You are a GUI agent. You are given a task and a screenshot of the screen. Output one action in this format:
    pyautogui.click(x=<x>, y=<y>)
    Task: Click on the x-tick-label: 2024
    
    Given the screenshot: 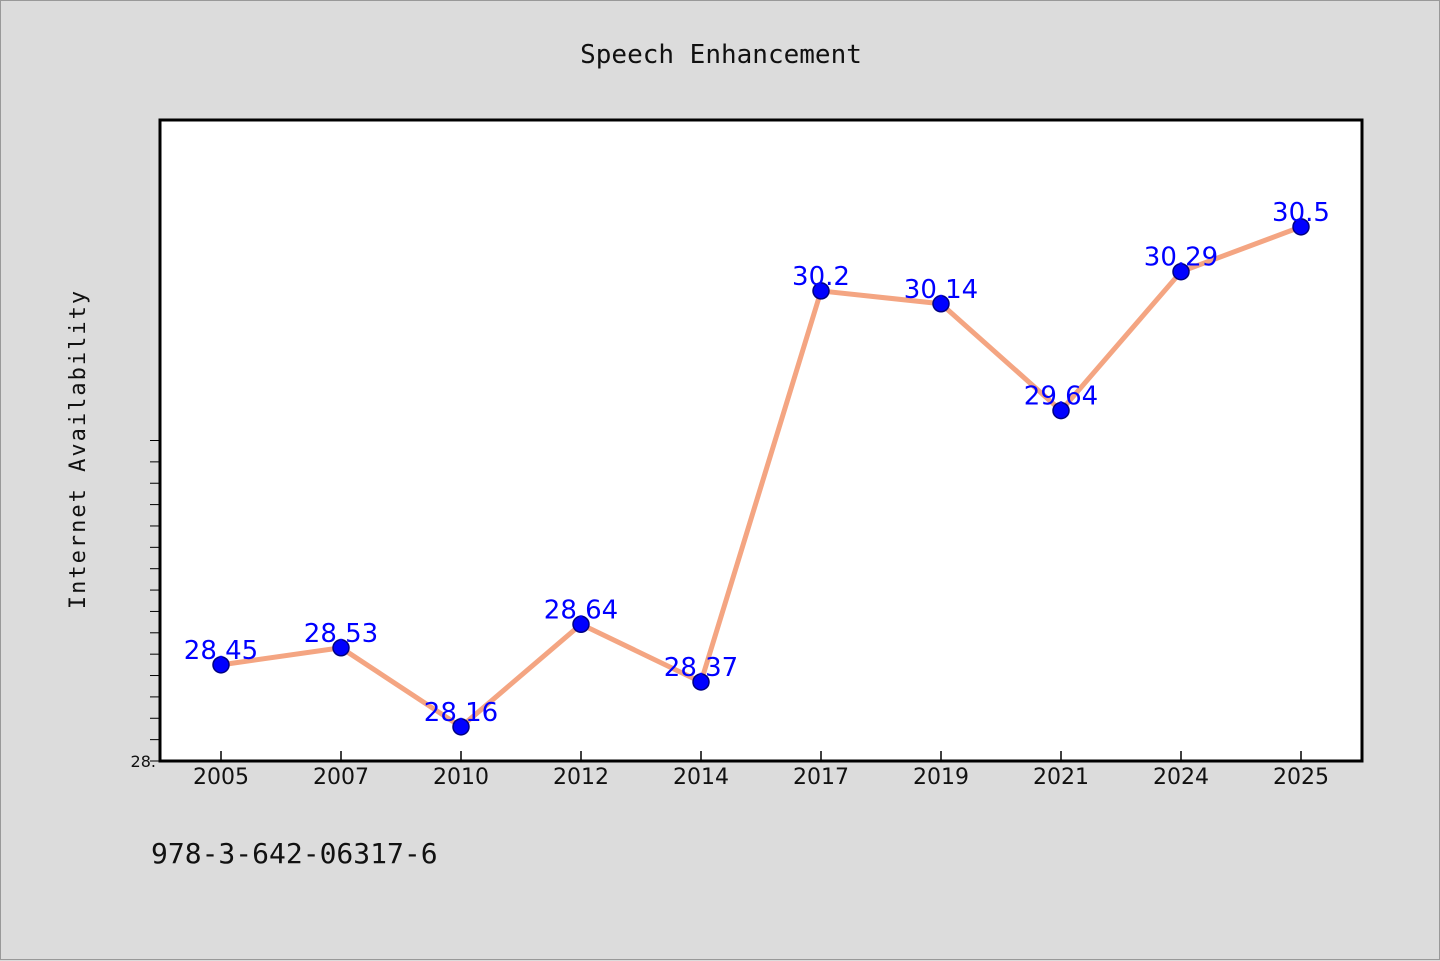 What is the action you would take?
    pyautogui.click(x=1181, y=777)
    